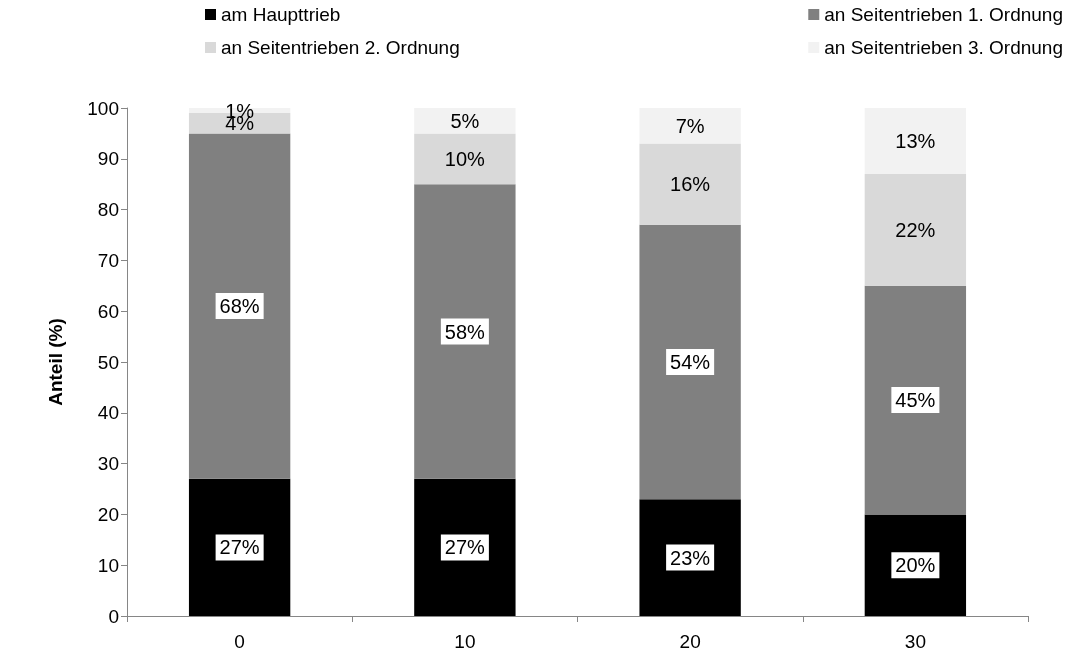  I want to click on data-label: 16%, so click(690, 184).